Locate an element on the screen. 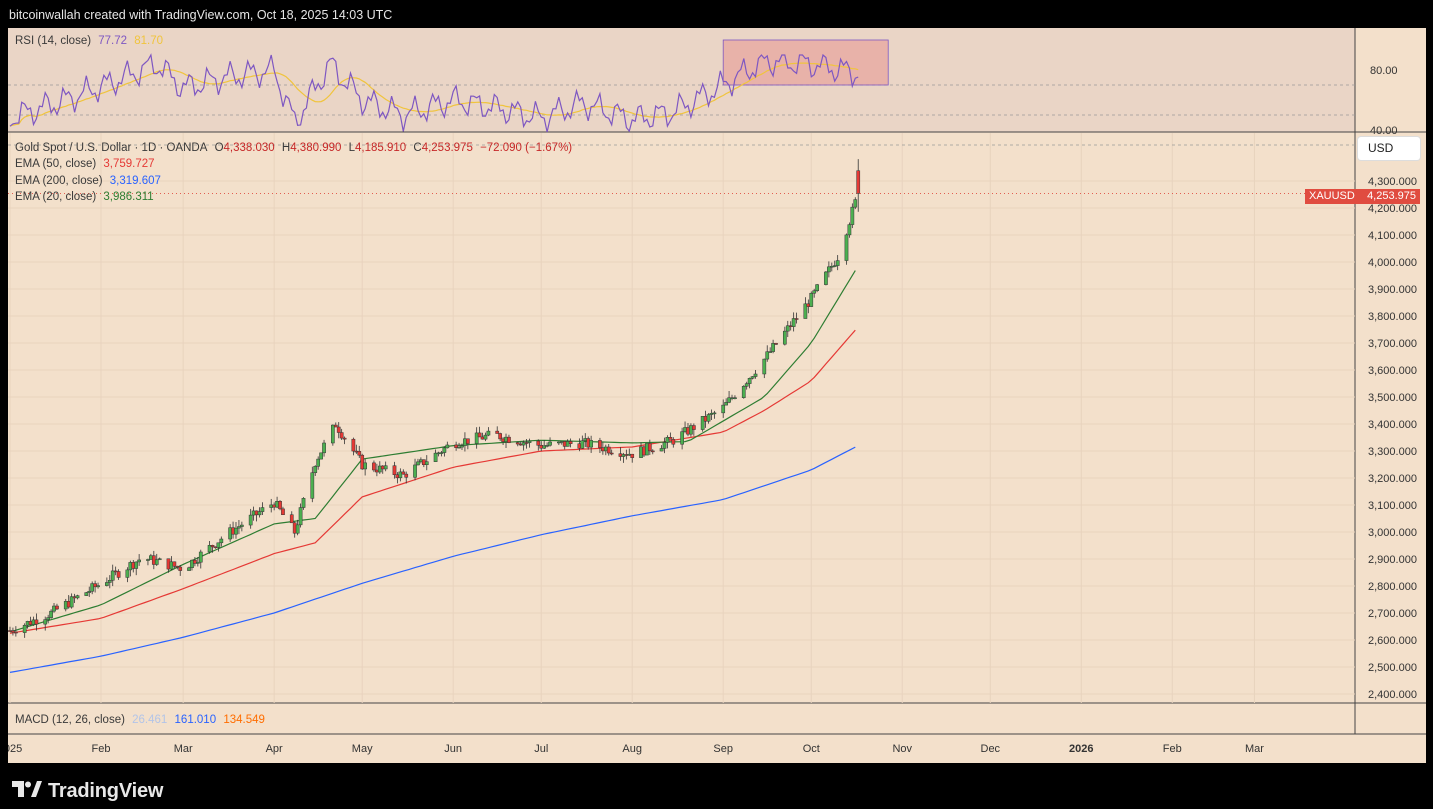 Image resolution: width=1433 pixels, height=809 pixels. ema200-legend: EMA (200, close) 3,319.607 is located at coordinates (90, 181).